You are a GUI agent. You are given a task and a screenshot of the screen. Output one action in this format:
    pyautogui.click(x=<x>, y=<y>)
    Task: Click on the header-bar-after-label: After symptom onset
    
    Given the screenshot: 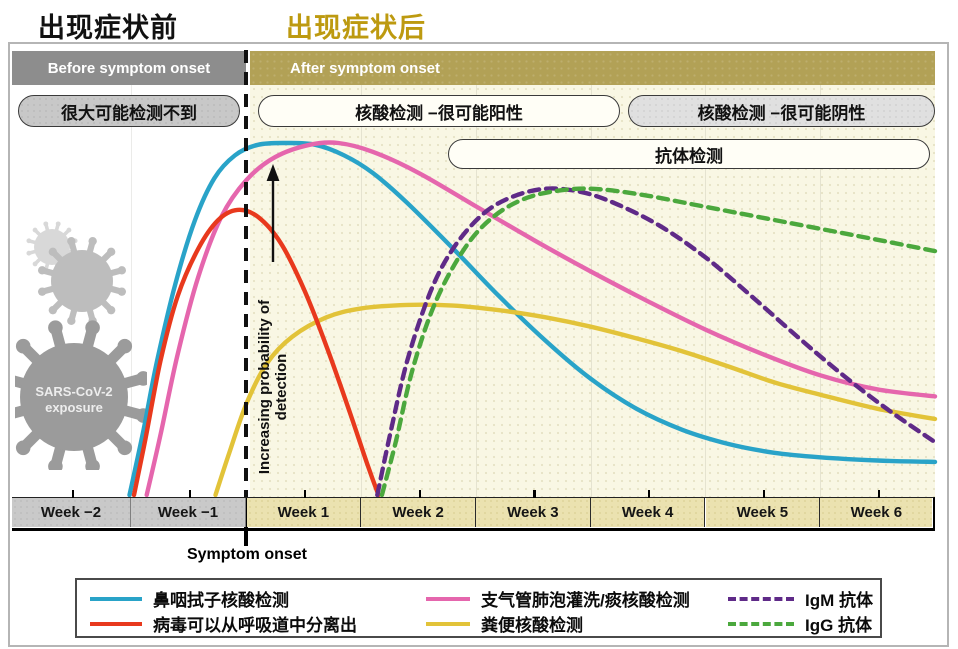 What is the action you would take?
    pyautogui.click(x=365, y=68)
    